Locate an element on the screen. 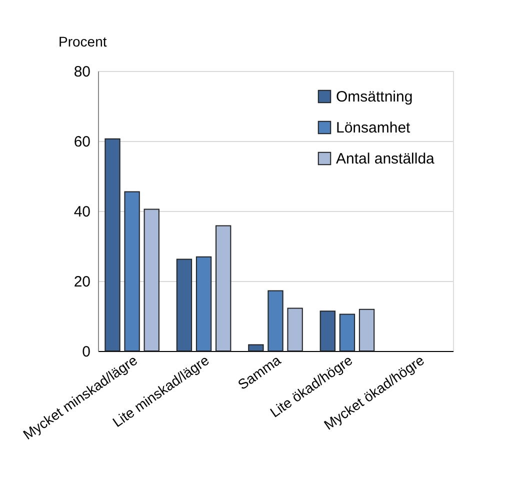 The height and width of the screenshot is (488, 511). y-axis-title: Procent is located at coordinates (82, 42).